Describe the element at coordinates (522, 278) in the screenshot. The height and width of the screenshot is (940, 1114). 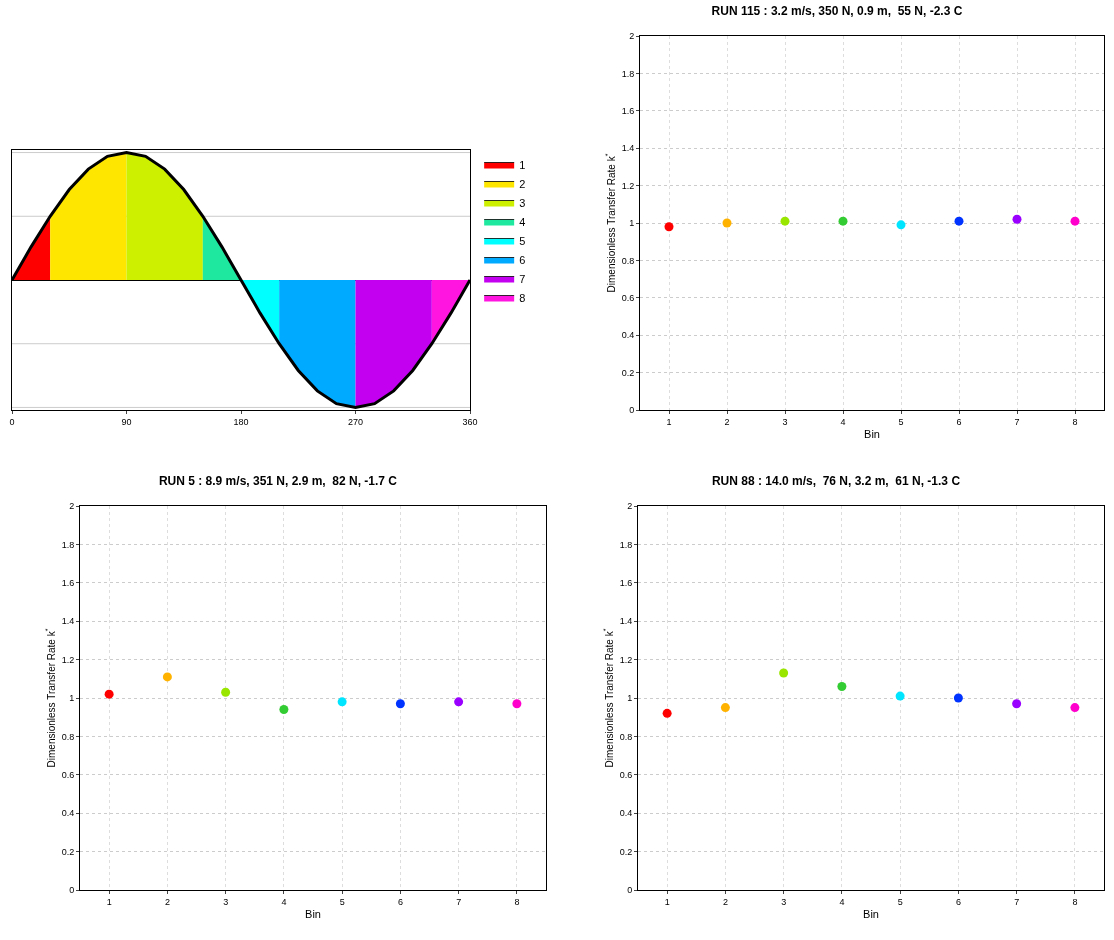
I see `legend-label: 7` at that location.